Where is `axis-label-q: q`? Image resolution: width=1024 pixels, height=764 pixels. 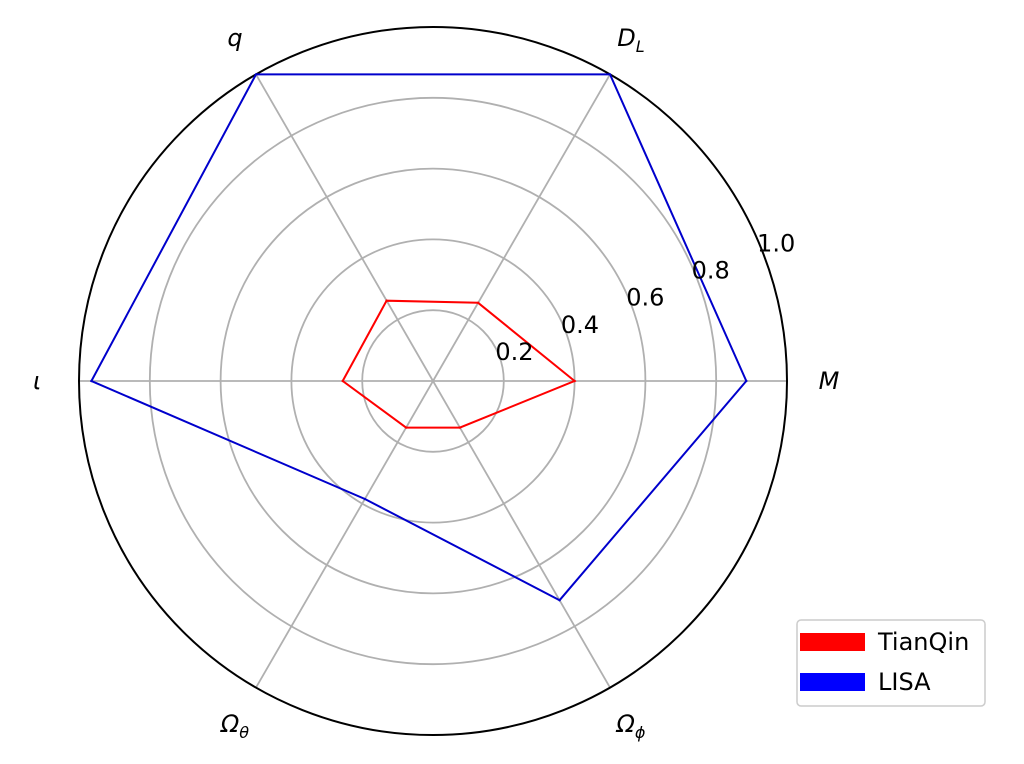 axis-label-q: q is located at coordinates (234, 38).